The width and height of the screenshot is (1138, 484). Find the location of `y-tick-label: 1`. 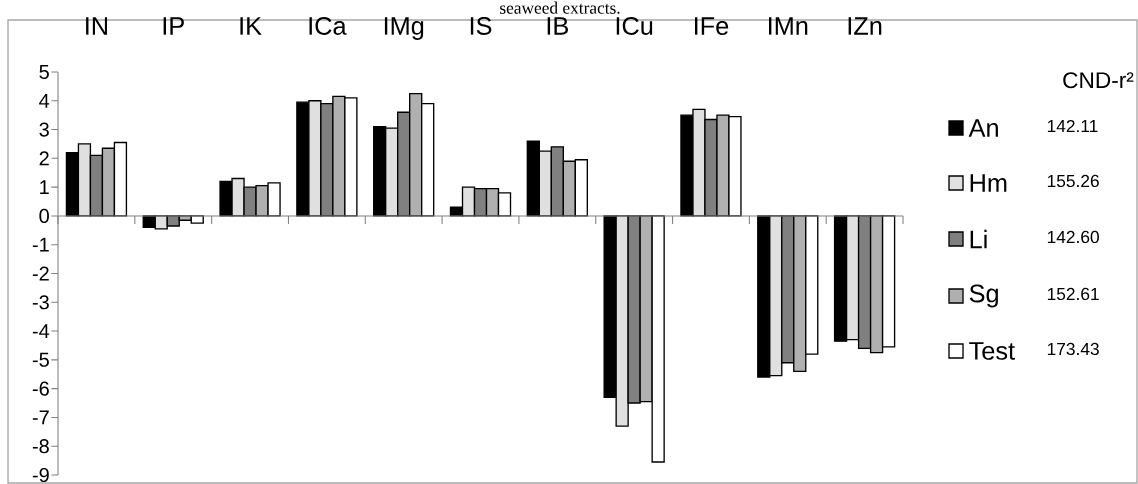

y-tick-label: 1 is located at coordinates (44, 187).